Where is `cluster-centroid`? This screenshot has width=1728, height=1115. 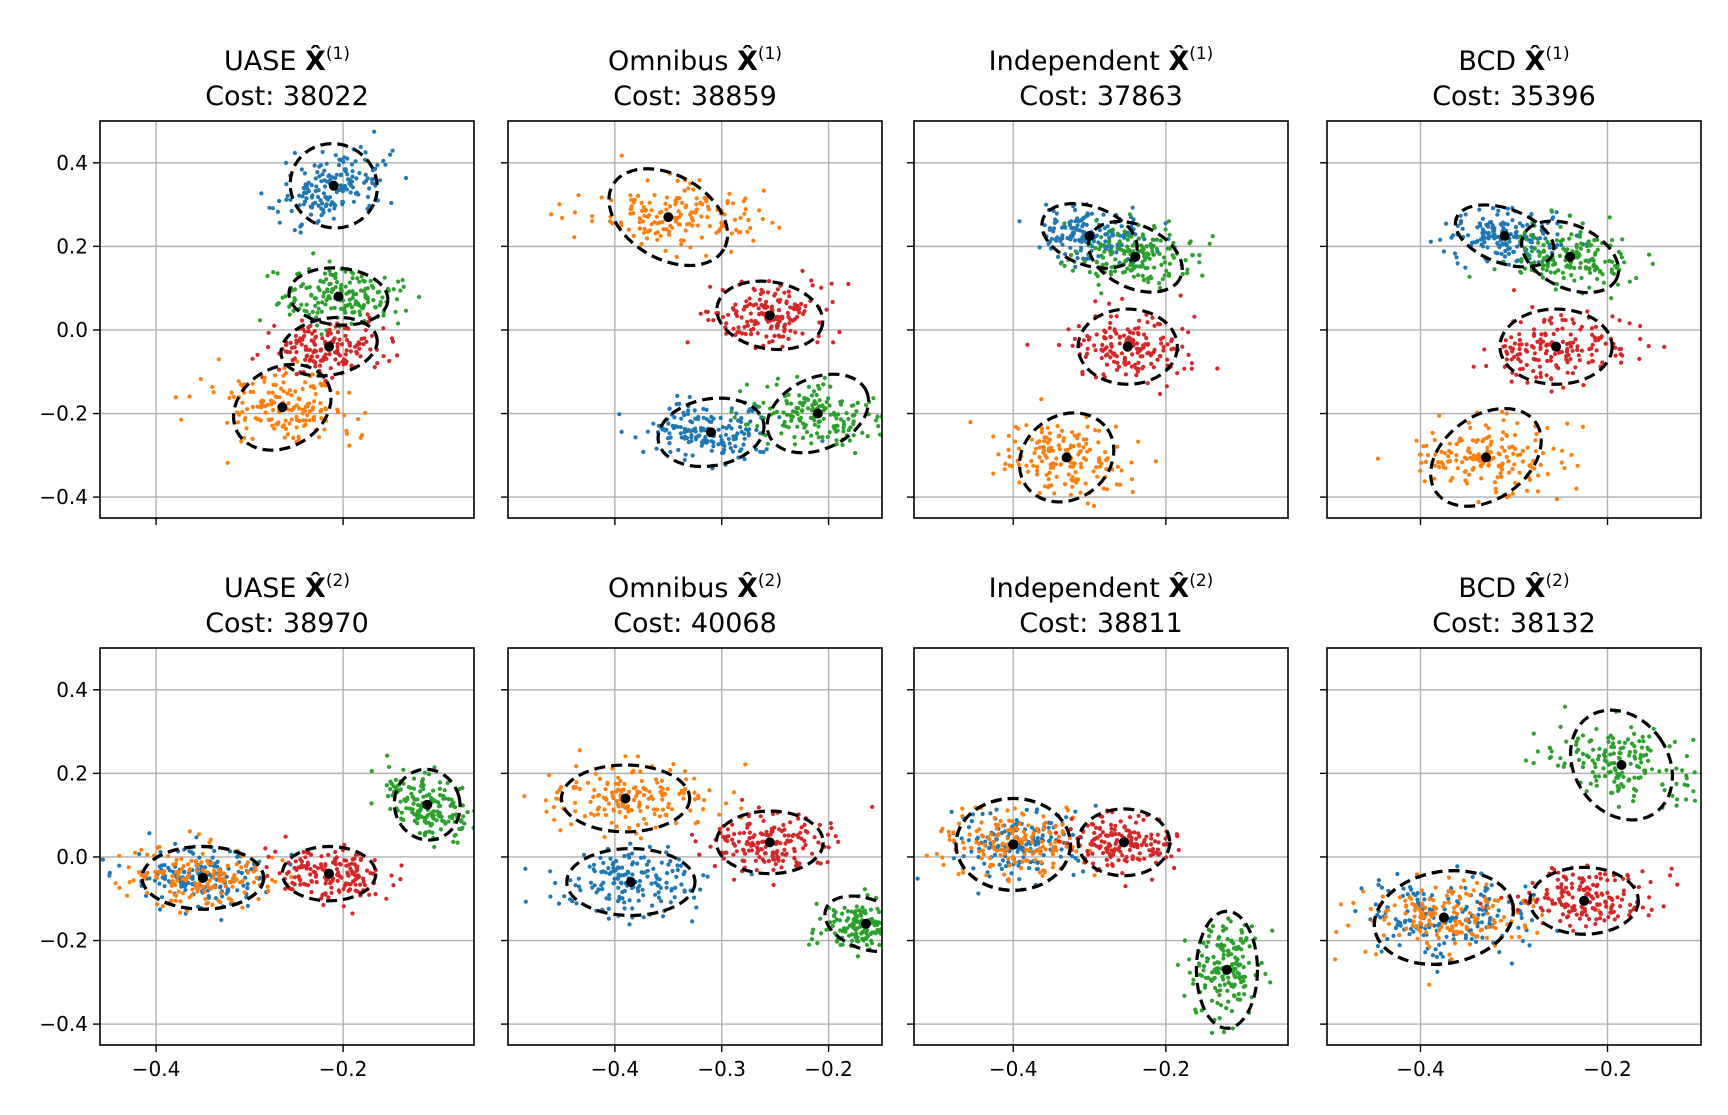
cluster-centroid is located at coordinates (1127, 346).